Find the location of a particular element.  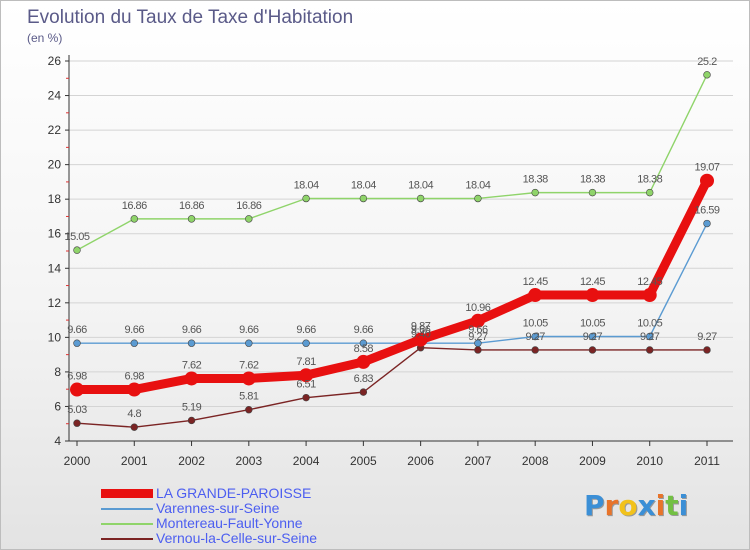

x-tick-label: 2003 is located at coordinates (248, 461).